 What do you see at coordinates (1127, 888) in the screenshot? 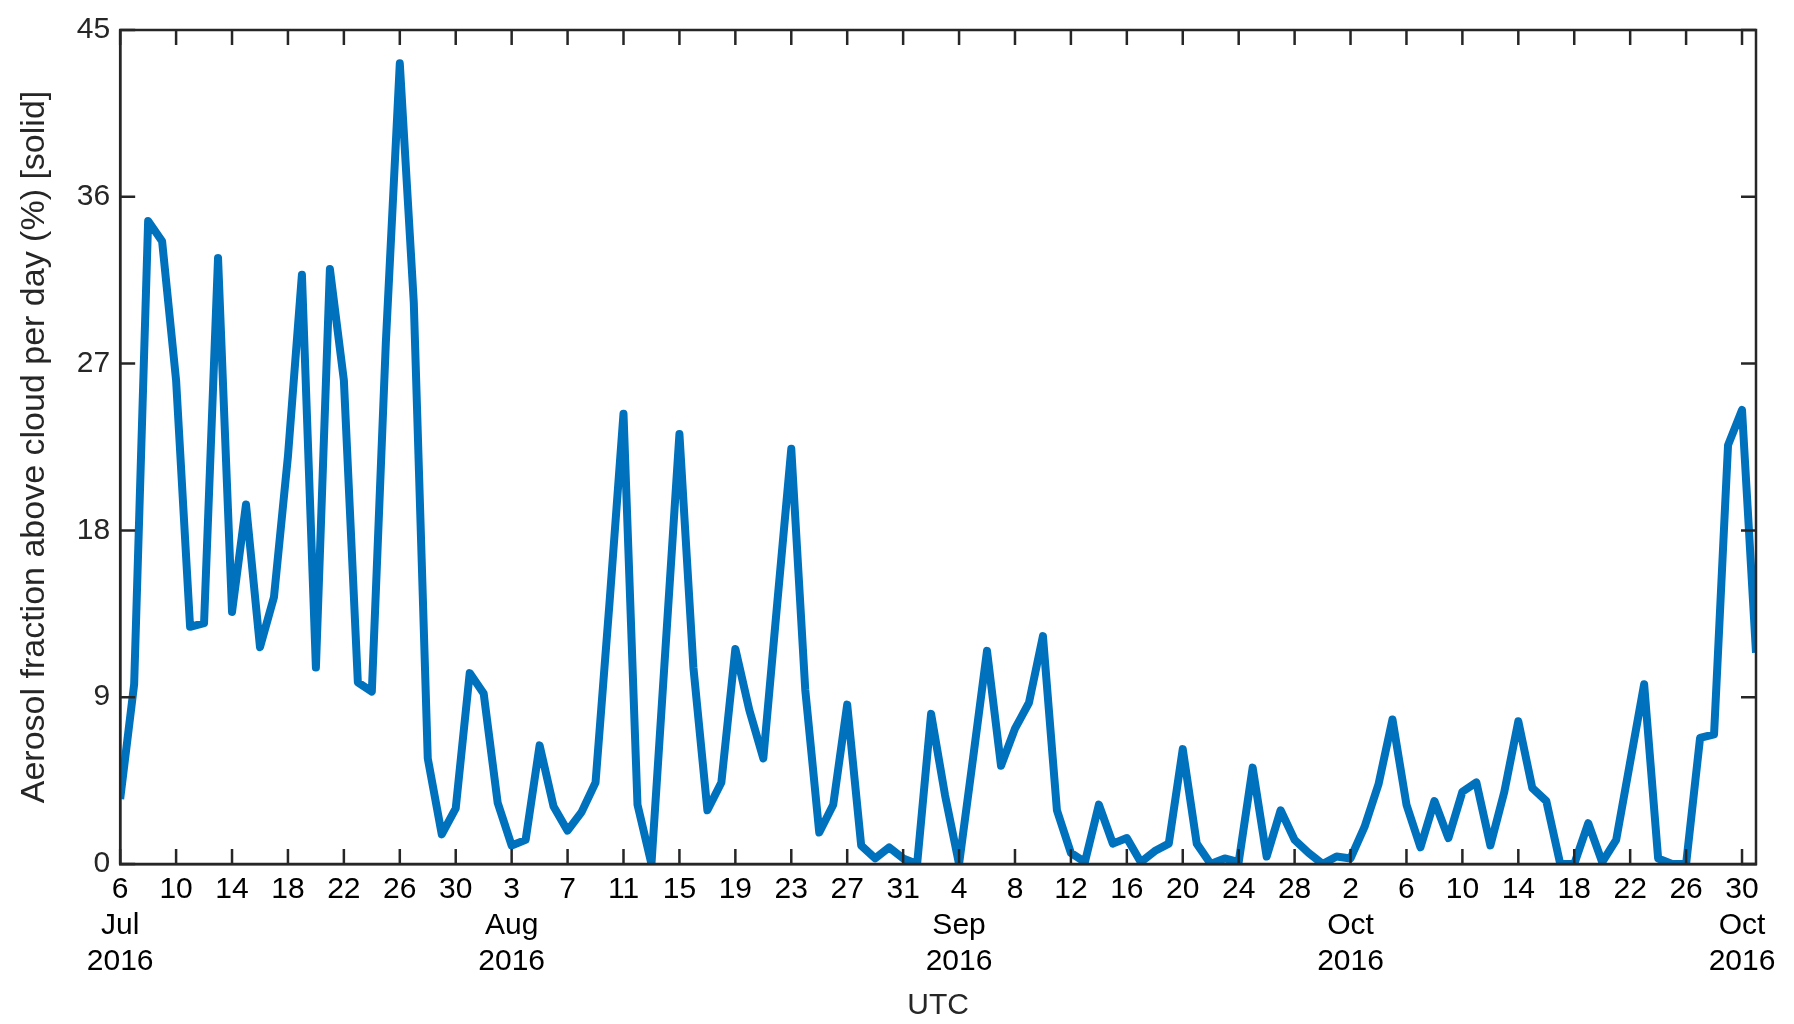
I see `x-tick-label: 16` at bounding box center [1127, 888].